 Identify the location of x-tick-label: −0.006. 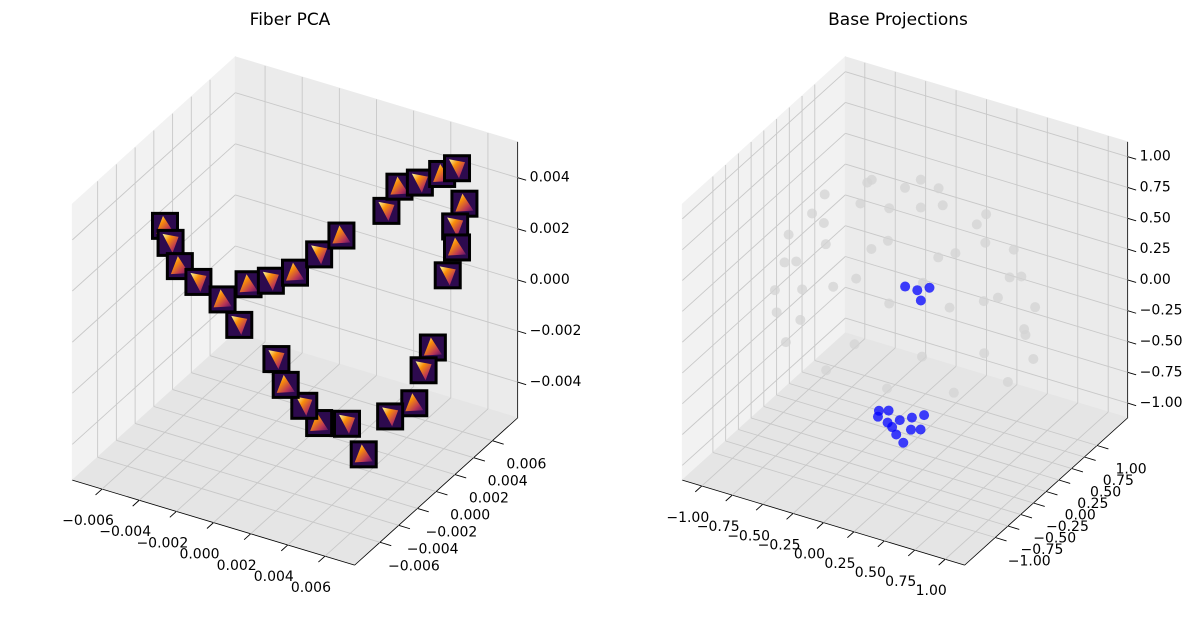
(88, 521).